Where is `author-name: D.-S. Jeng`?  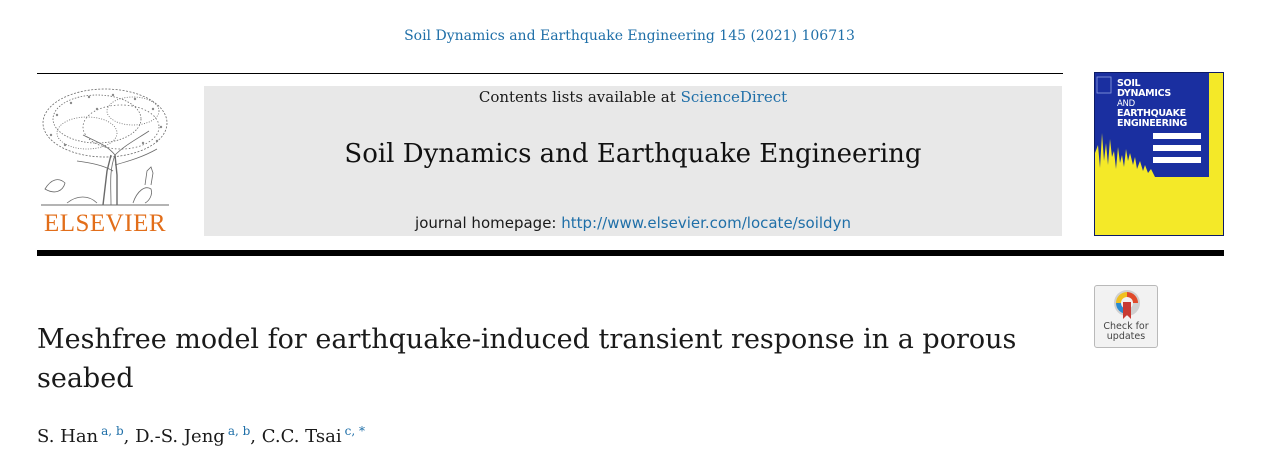 author-name: D.-S. Jeng is located at coordinates (180, 436).